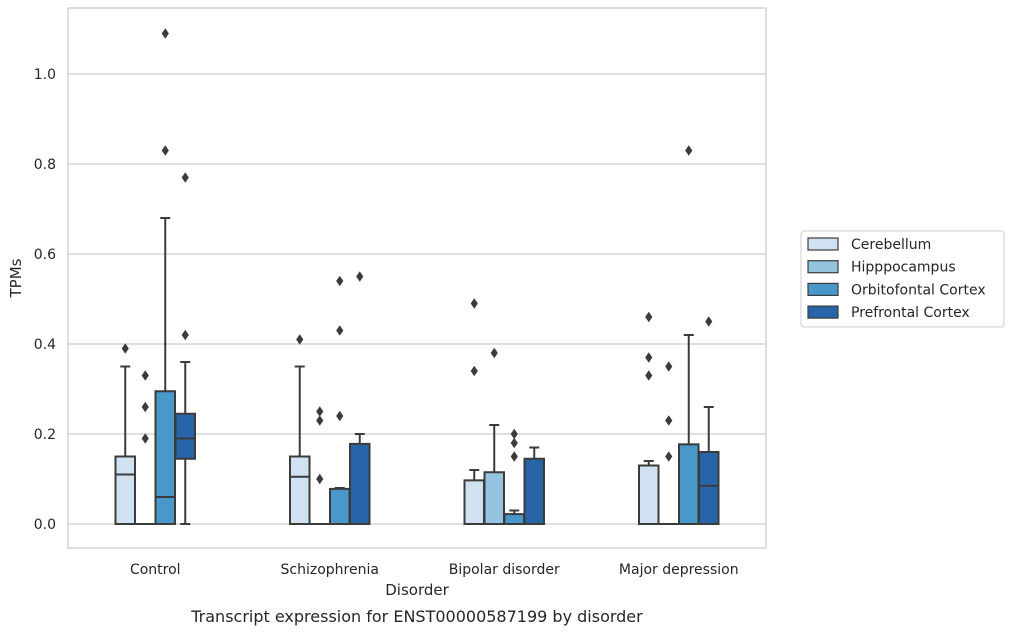 This screenshot has width=1014, height=634. What do you see at coordinates (45, 345) in the screenshot?
I see `y-tick-label: 0.4` at bounding box center [45, 345].